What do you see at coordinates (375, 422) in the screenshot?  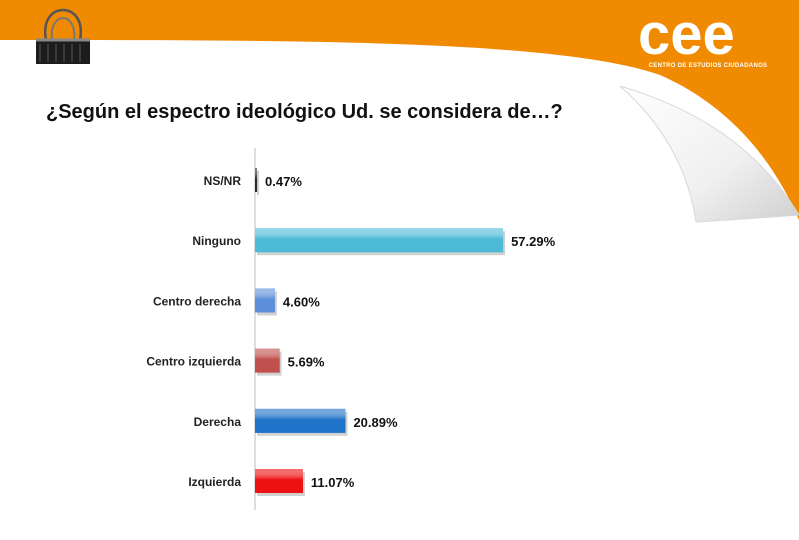 I see `data-label: 20.89%` at bounding box center [375, 422].